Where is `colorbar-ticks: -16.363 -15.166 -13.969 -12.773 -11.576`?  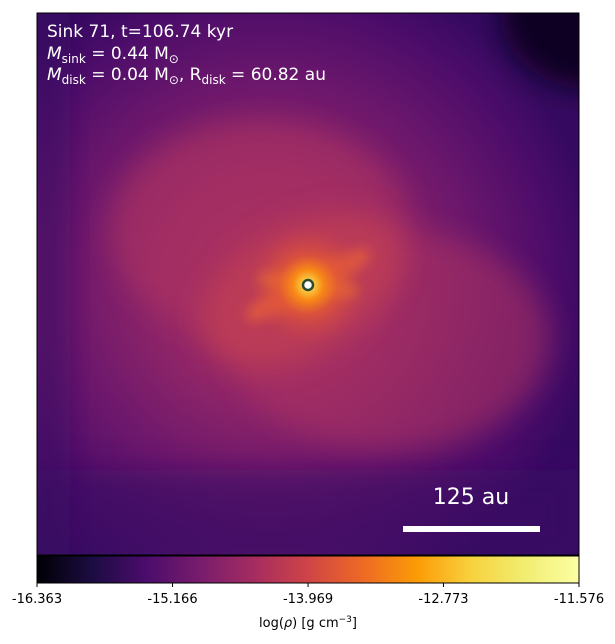
colorbar-ticks: -16.363 -15.166 -13.969 -12.773 -11.576 is located at coordinates (308, 595).